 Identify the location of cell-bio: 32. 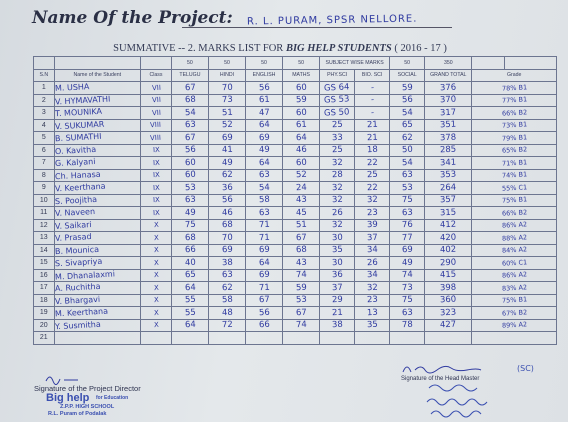
(372, 288).